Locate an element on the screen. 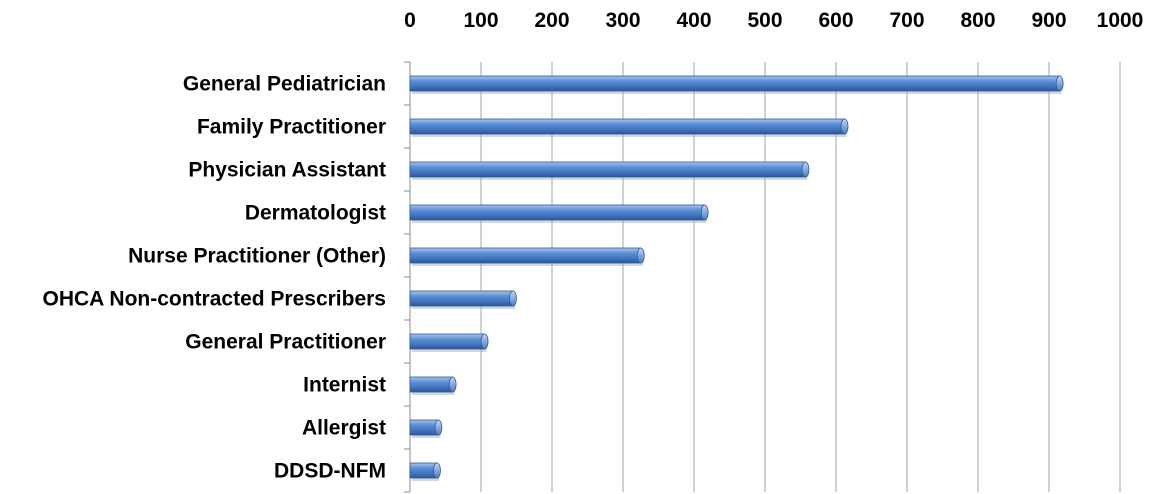  bar-dermatologist is located at coordinates (559, 213).